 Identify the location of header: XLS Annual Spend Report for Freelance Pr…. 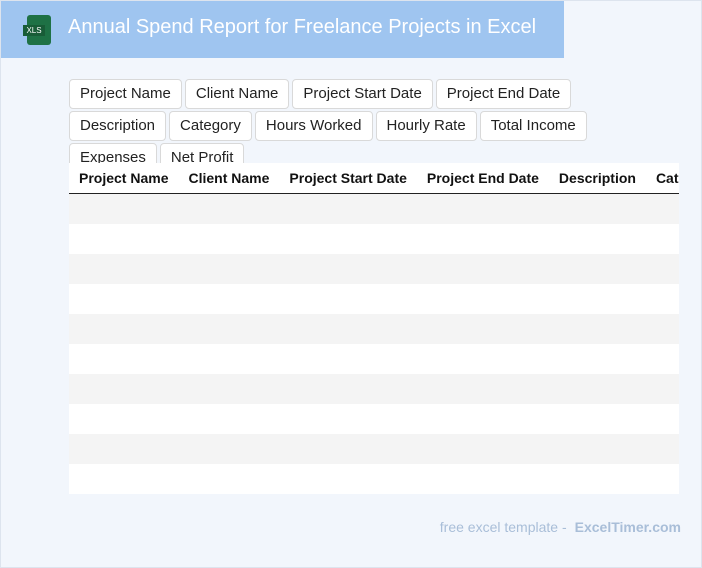
(282, 29).